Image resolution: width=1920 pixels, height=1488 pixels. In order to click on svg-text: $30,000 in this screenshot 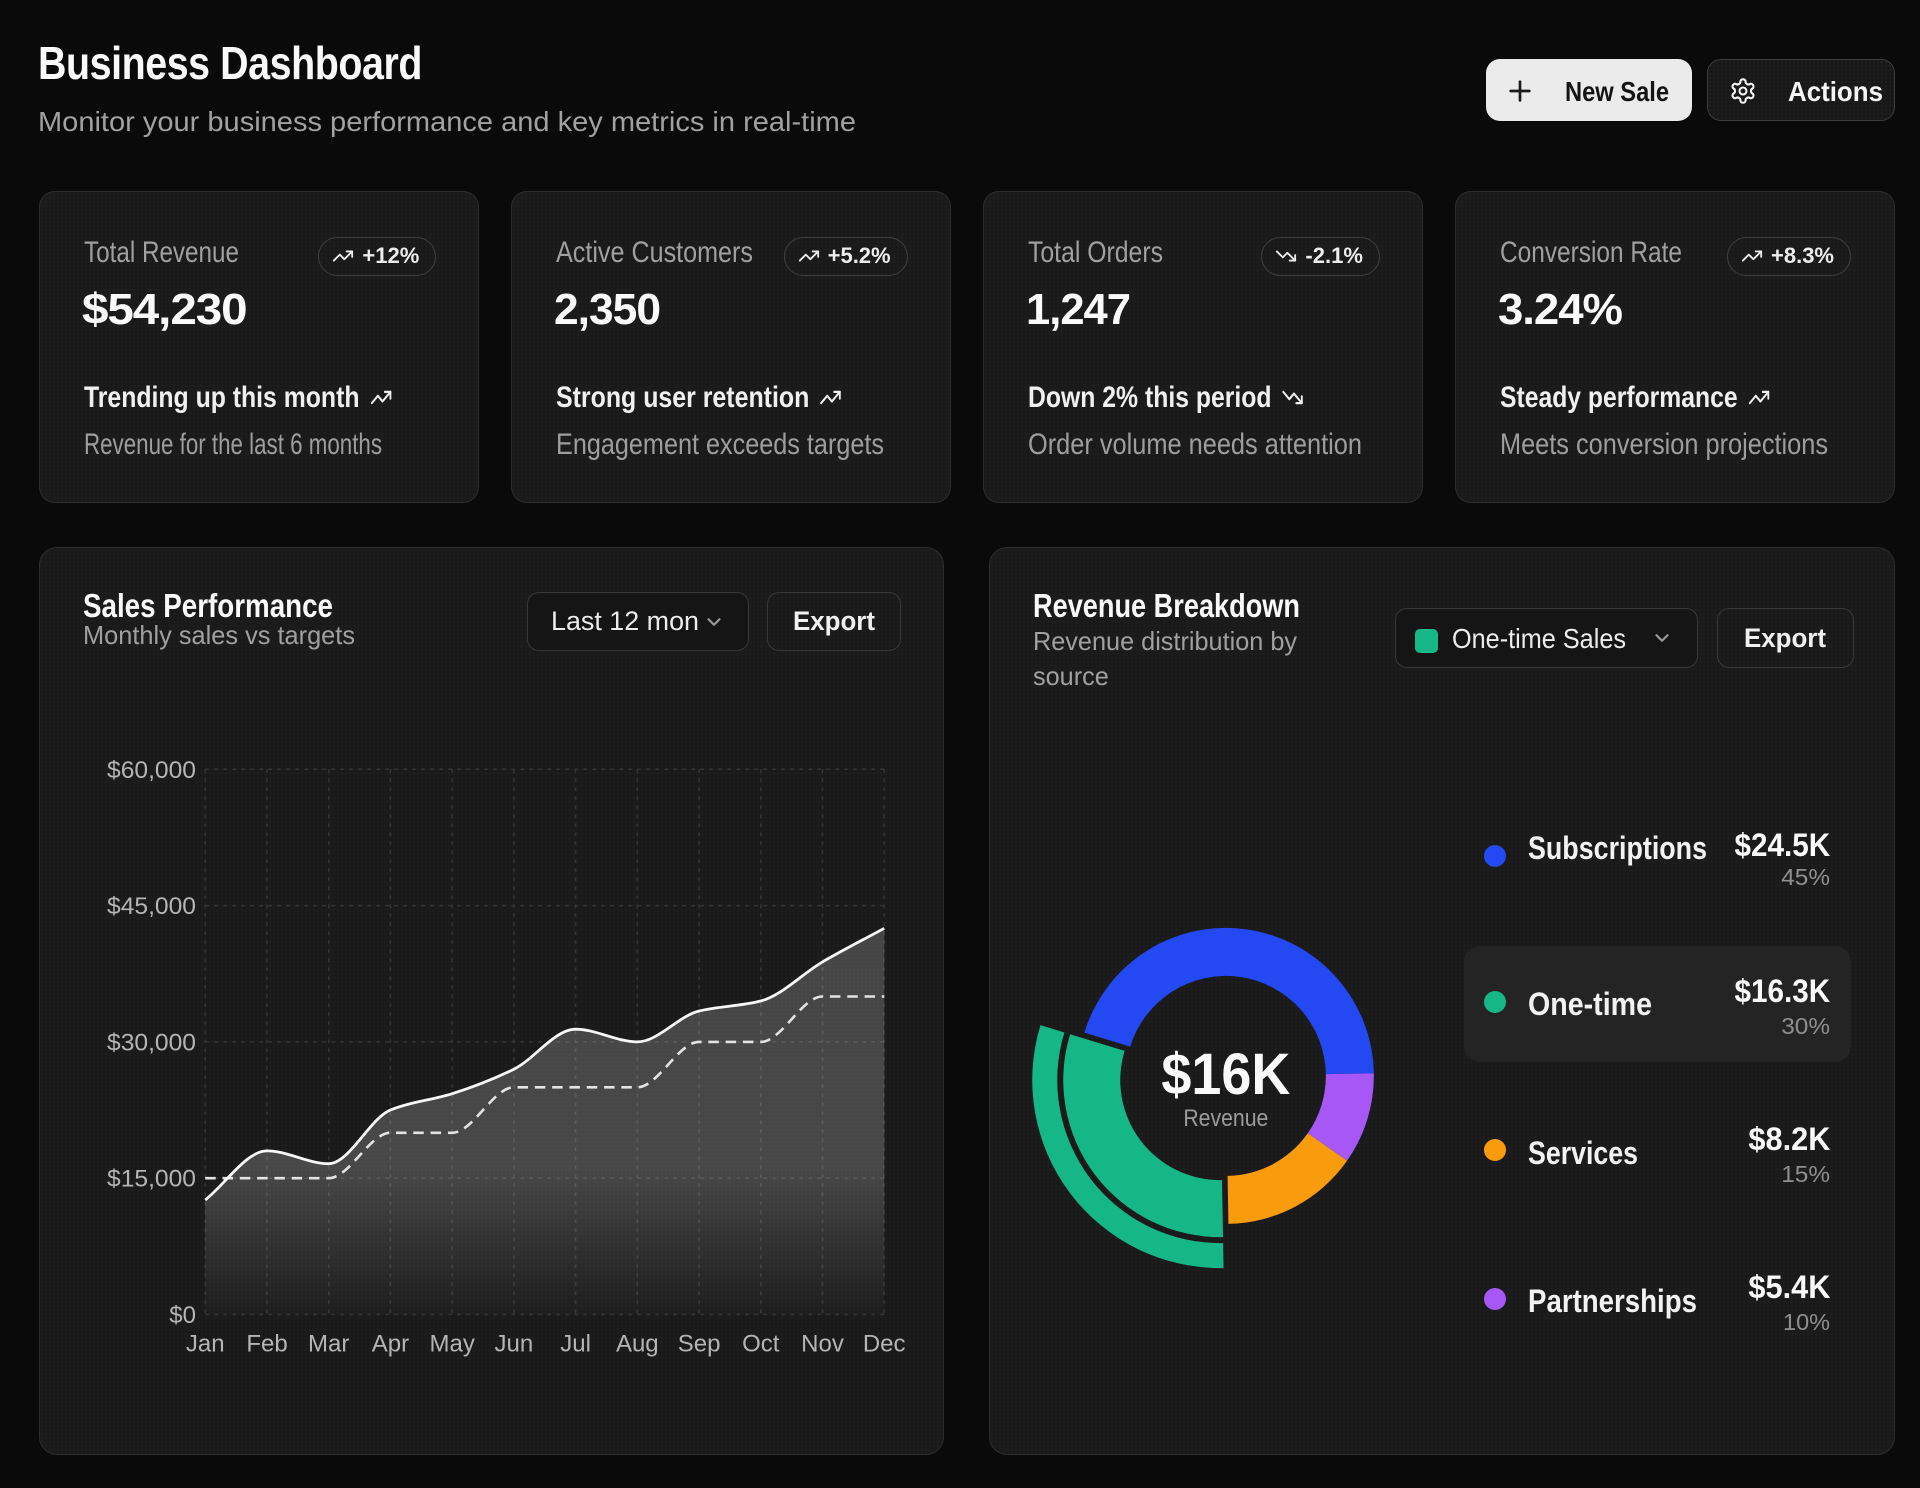, I will do `click(151, 1042)`.